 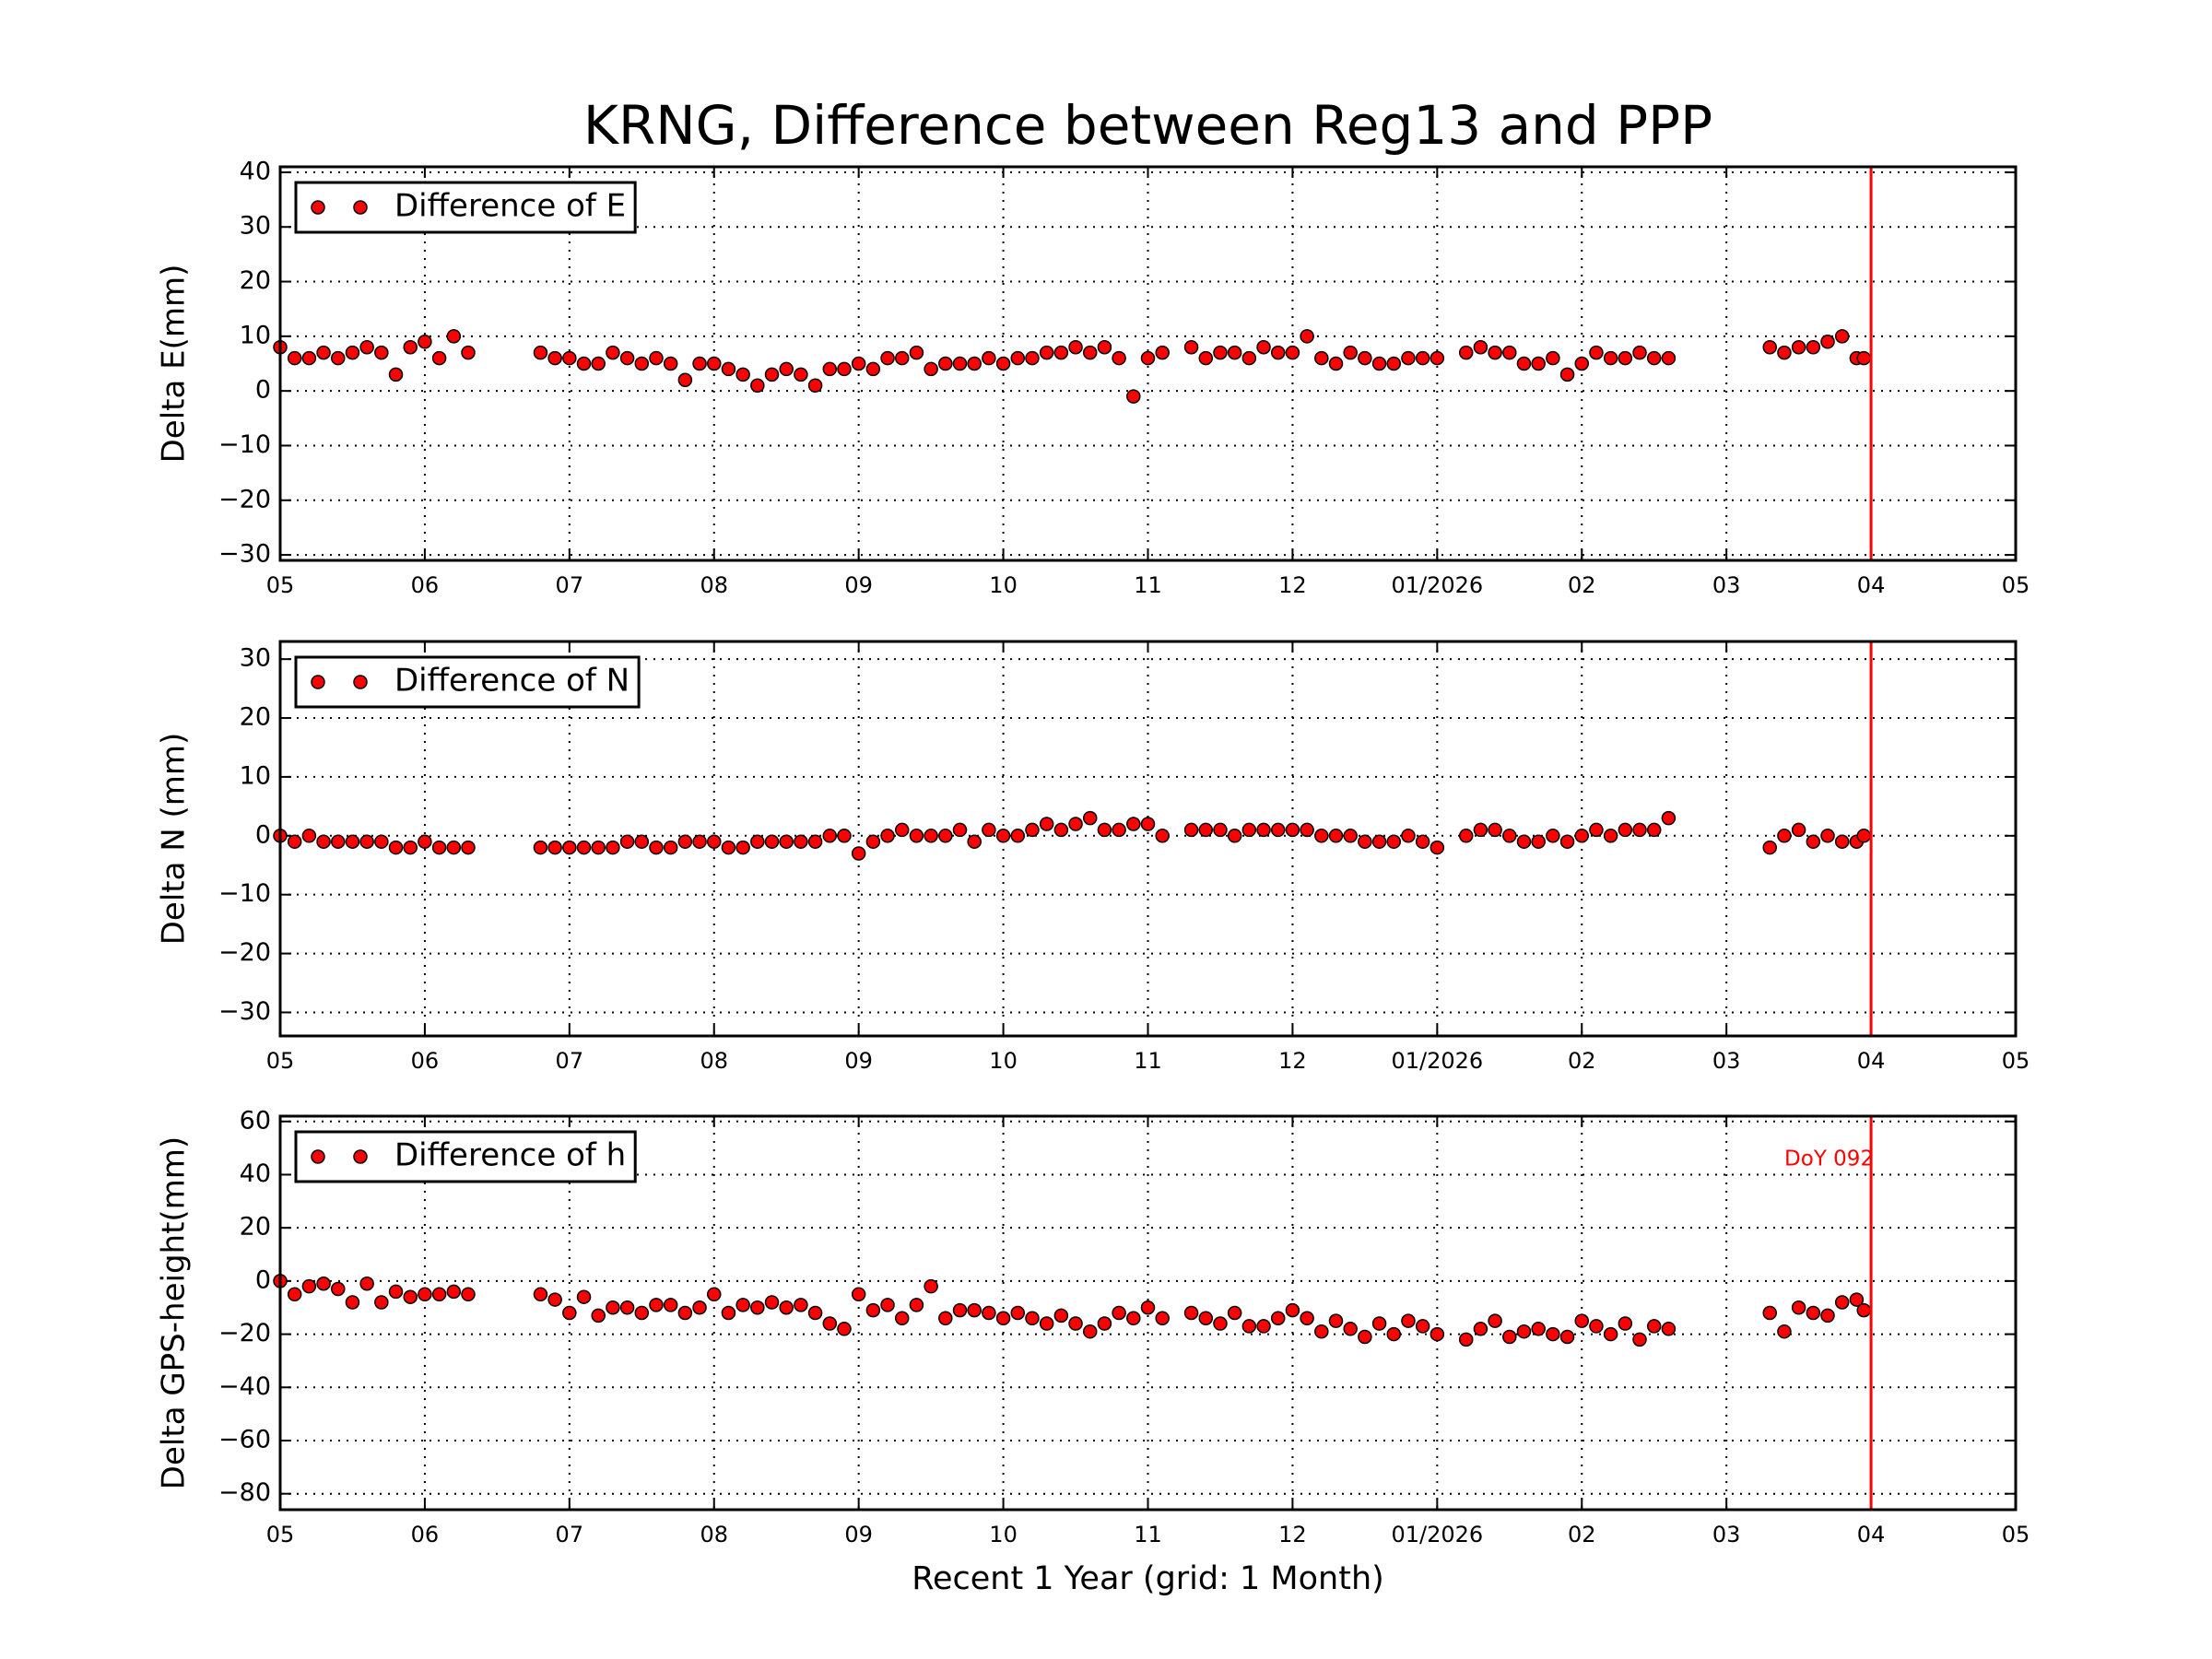 What do you see at coordinates (255, 1120) in the screenshot?
I see `y-tick-label: 60` at bounding box center [255, 1120].